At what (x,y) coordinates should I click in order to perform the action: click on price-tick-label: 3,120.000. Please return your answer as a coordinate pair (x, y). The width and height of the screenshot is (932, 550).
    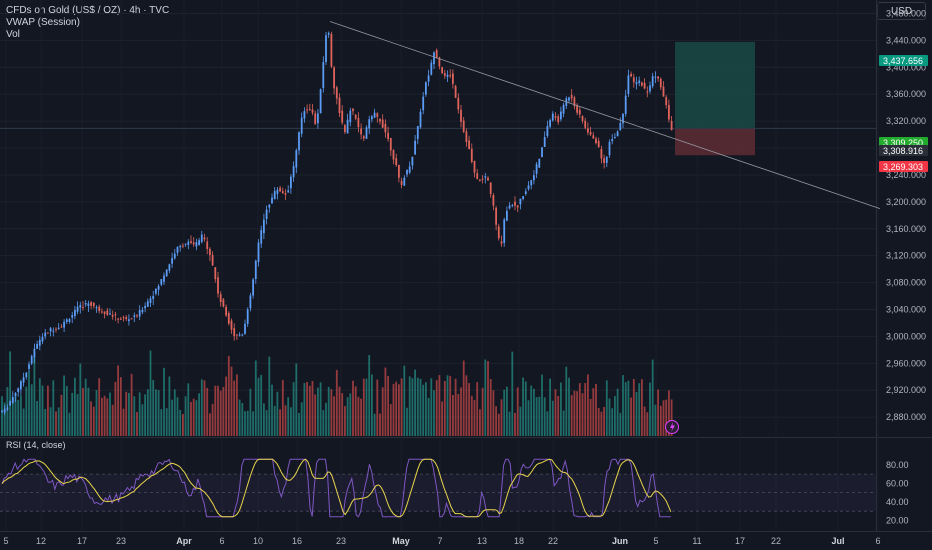
    Looking at the image, I should click on (906, 256).